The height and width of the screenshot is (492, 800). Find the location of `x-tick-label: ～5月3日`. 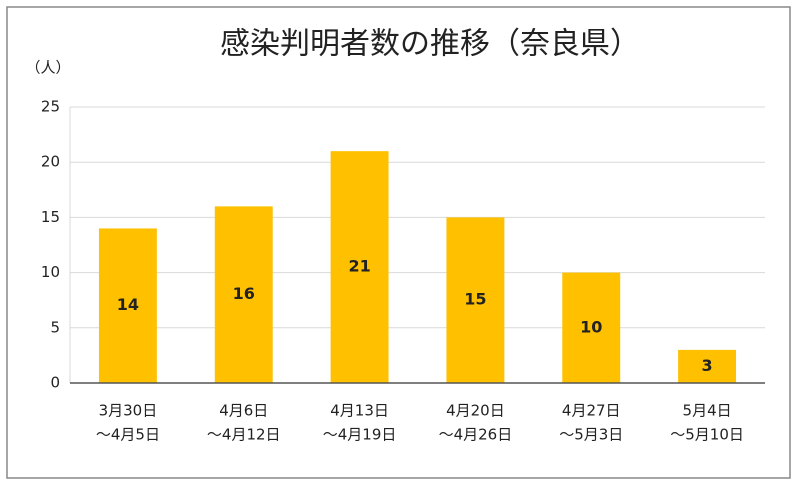

x-tick-label: ～5月3日 is located at coordinates (591, 435).